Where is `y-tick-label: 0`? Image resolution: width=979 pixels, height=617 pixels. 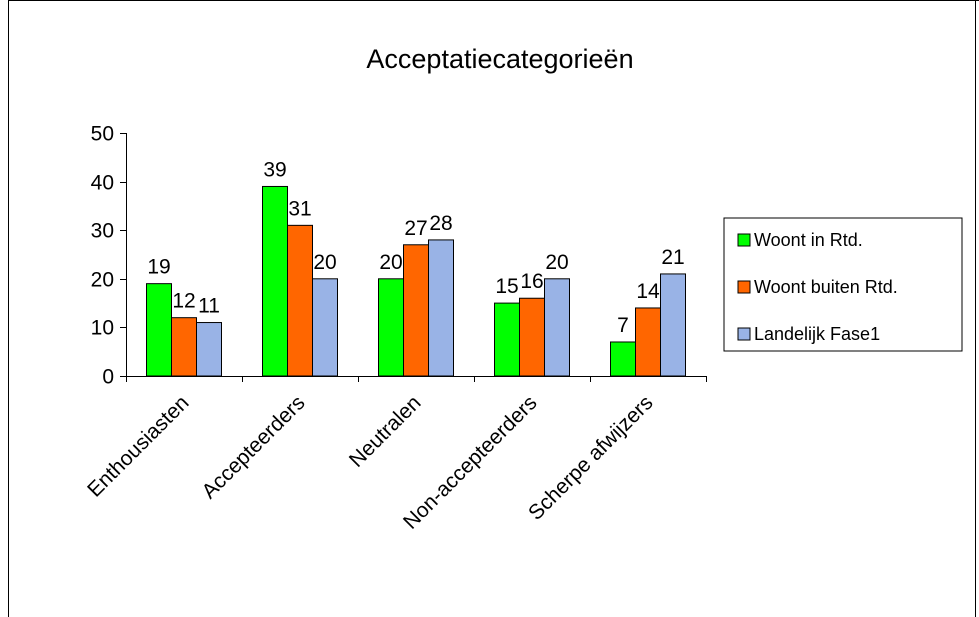
y-tick-label: 0 is located at coordinates (108, 377).